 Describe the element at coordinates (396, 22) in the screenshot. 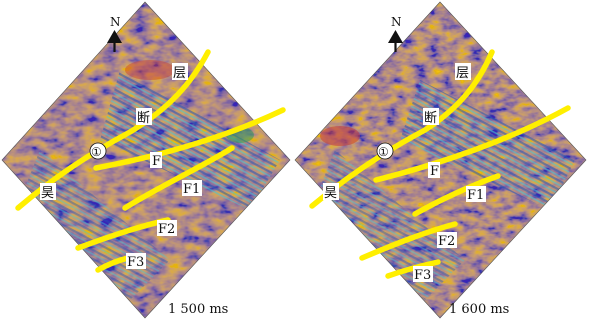

I see `north-label-right: N` at that location.